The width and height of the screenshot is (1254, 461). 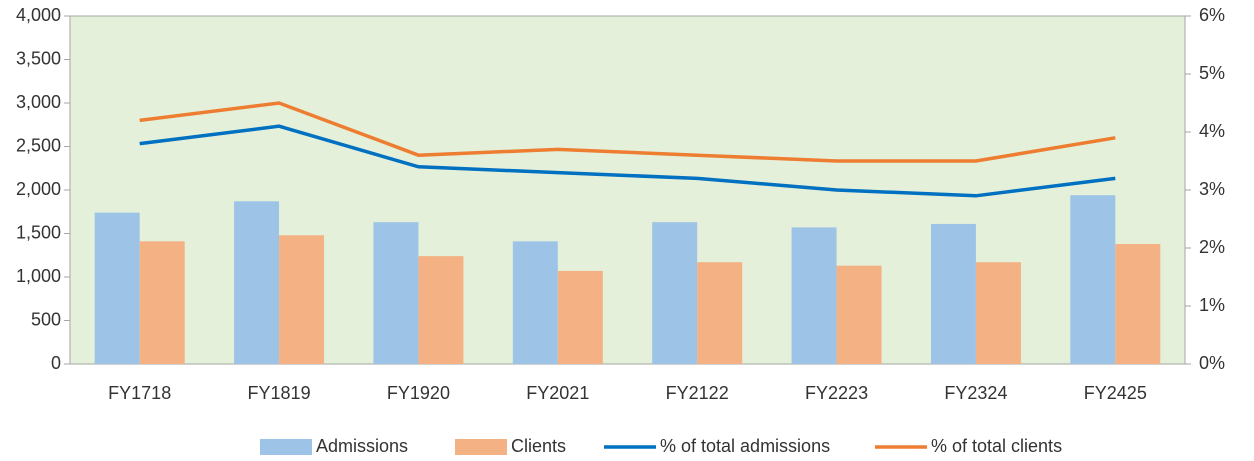 What do you see at coordinates (1212, 73) in the screenshot?
I see `y2-tick-label: 5%` at bounding box center [1212, 73].